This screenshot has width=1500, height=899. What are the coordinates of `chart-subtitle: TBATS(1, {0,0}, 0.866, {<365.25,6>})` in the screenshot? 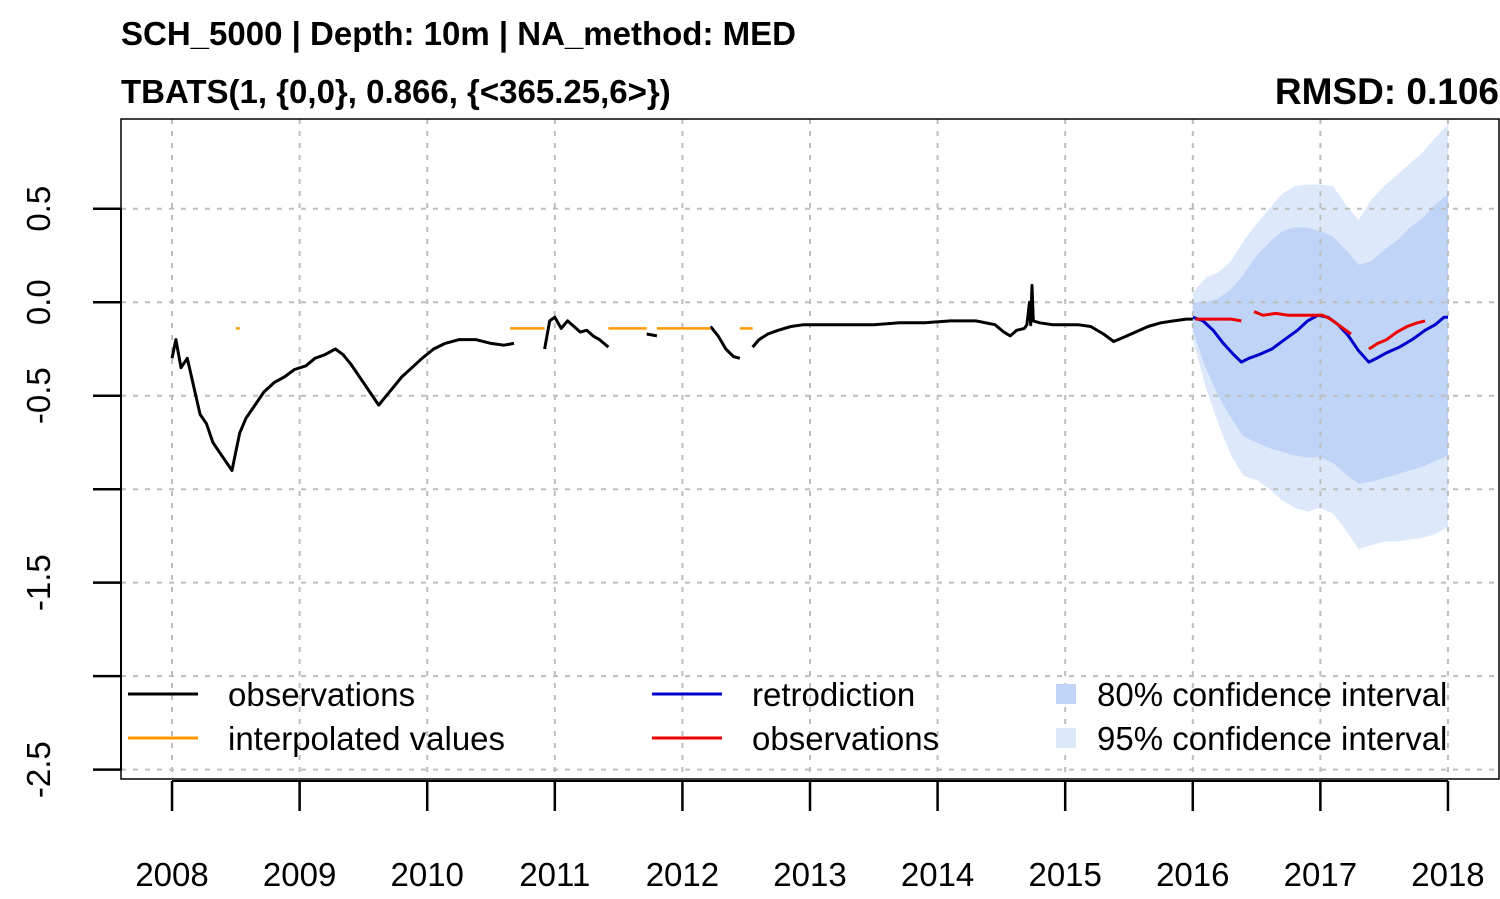 It's located at (396, 91).